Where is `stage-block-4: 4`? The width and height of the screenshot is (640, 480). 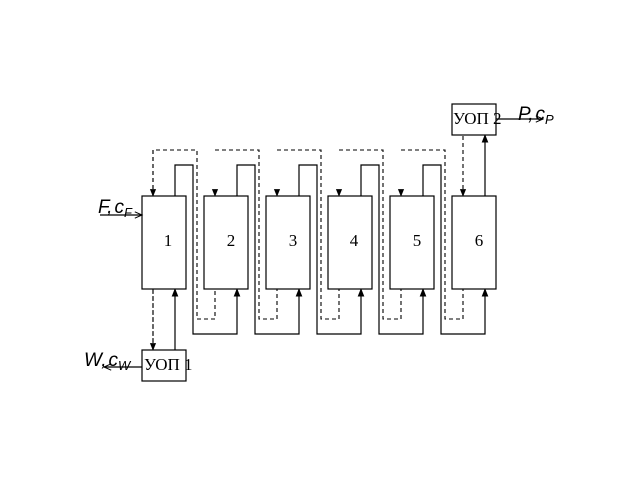 stage-block-4: 4 is located at coordinates (350, 242).